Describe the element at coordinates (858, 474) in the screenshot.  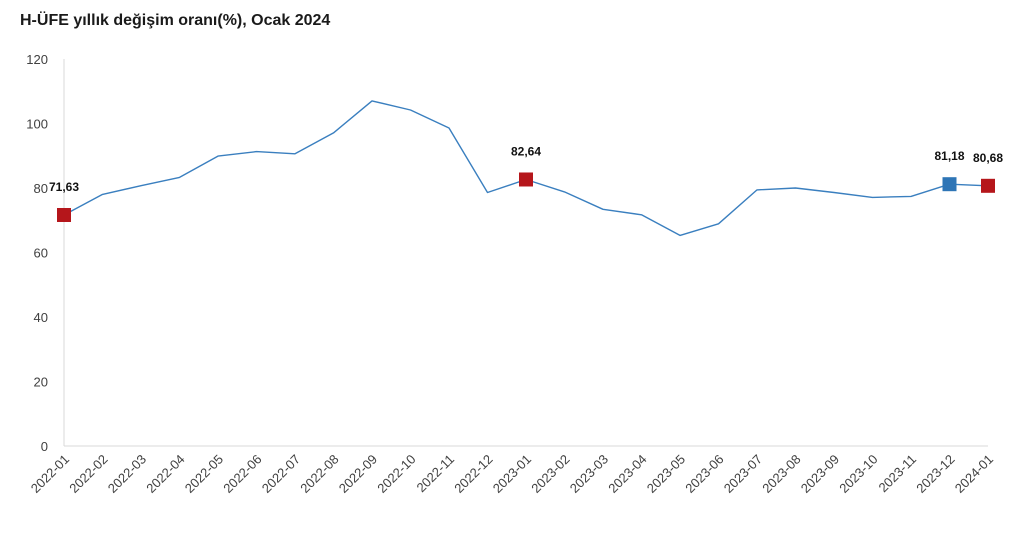
I see `x-tick-label: 2023-10` at that location.